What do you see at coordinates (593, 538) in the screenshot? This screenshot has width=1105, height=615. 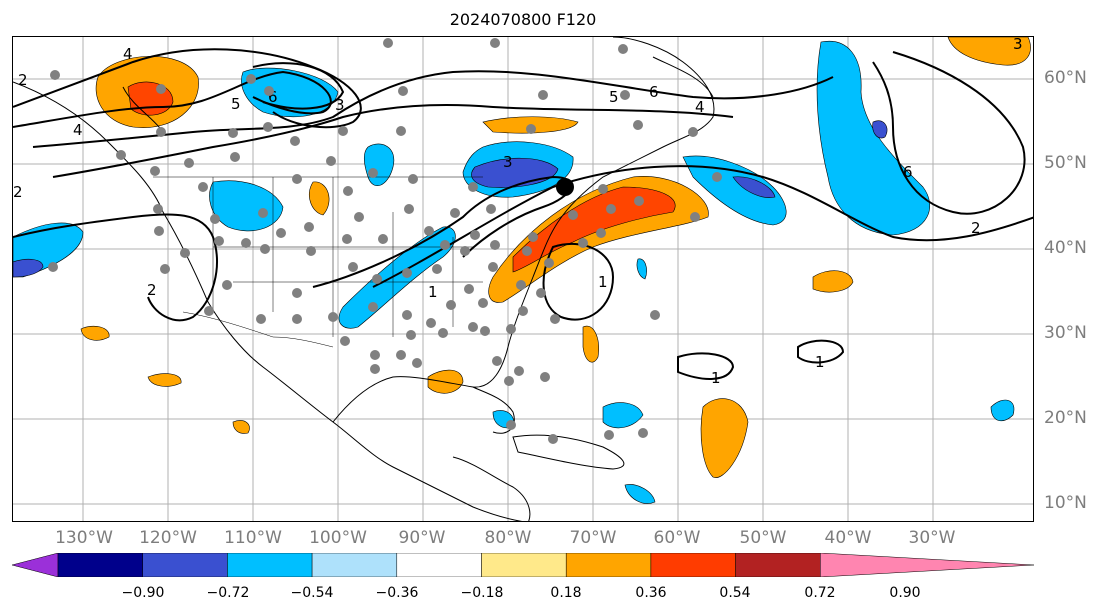 I see `lon-label: 70°W` at bounding box center [593, 538].